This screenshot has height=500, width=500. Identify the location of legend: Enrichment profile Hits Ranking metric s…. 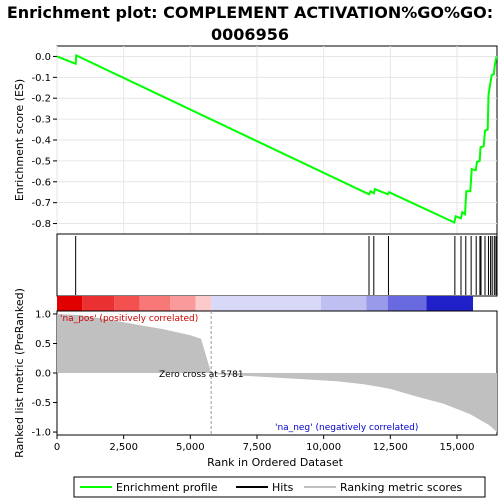
(279, 487).